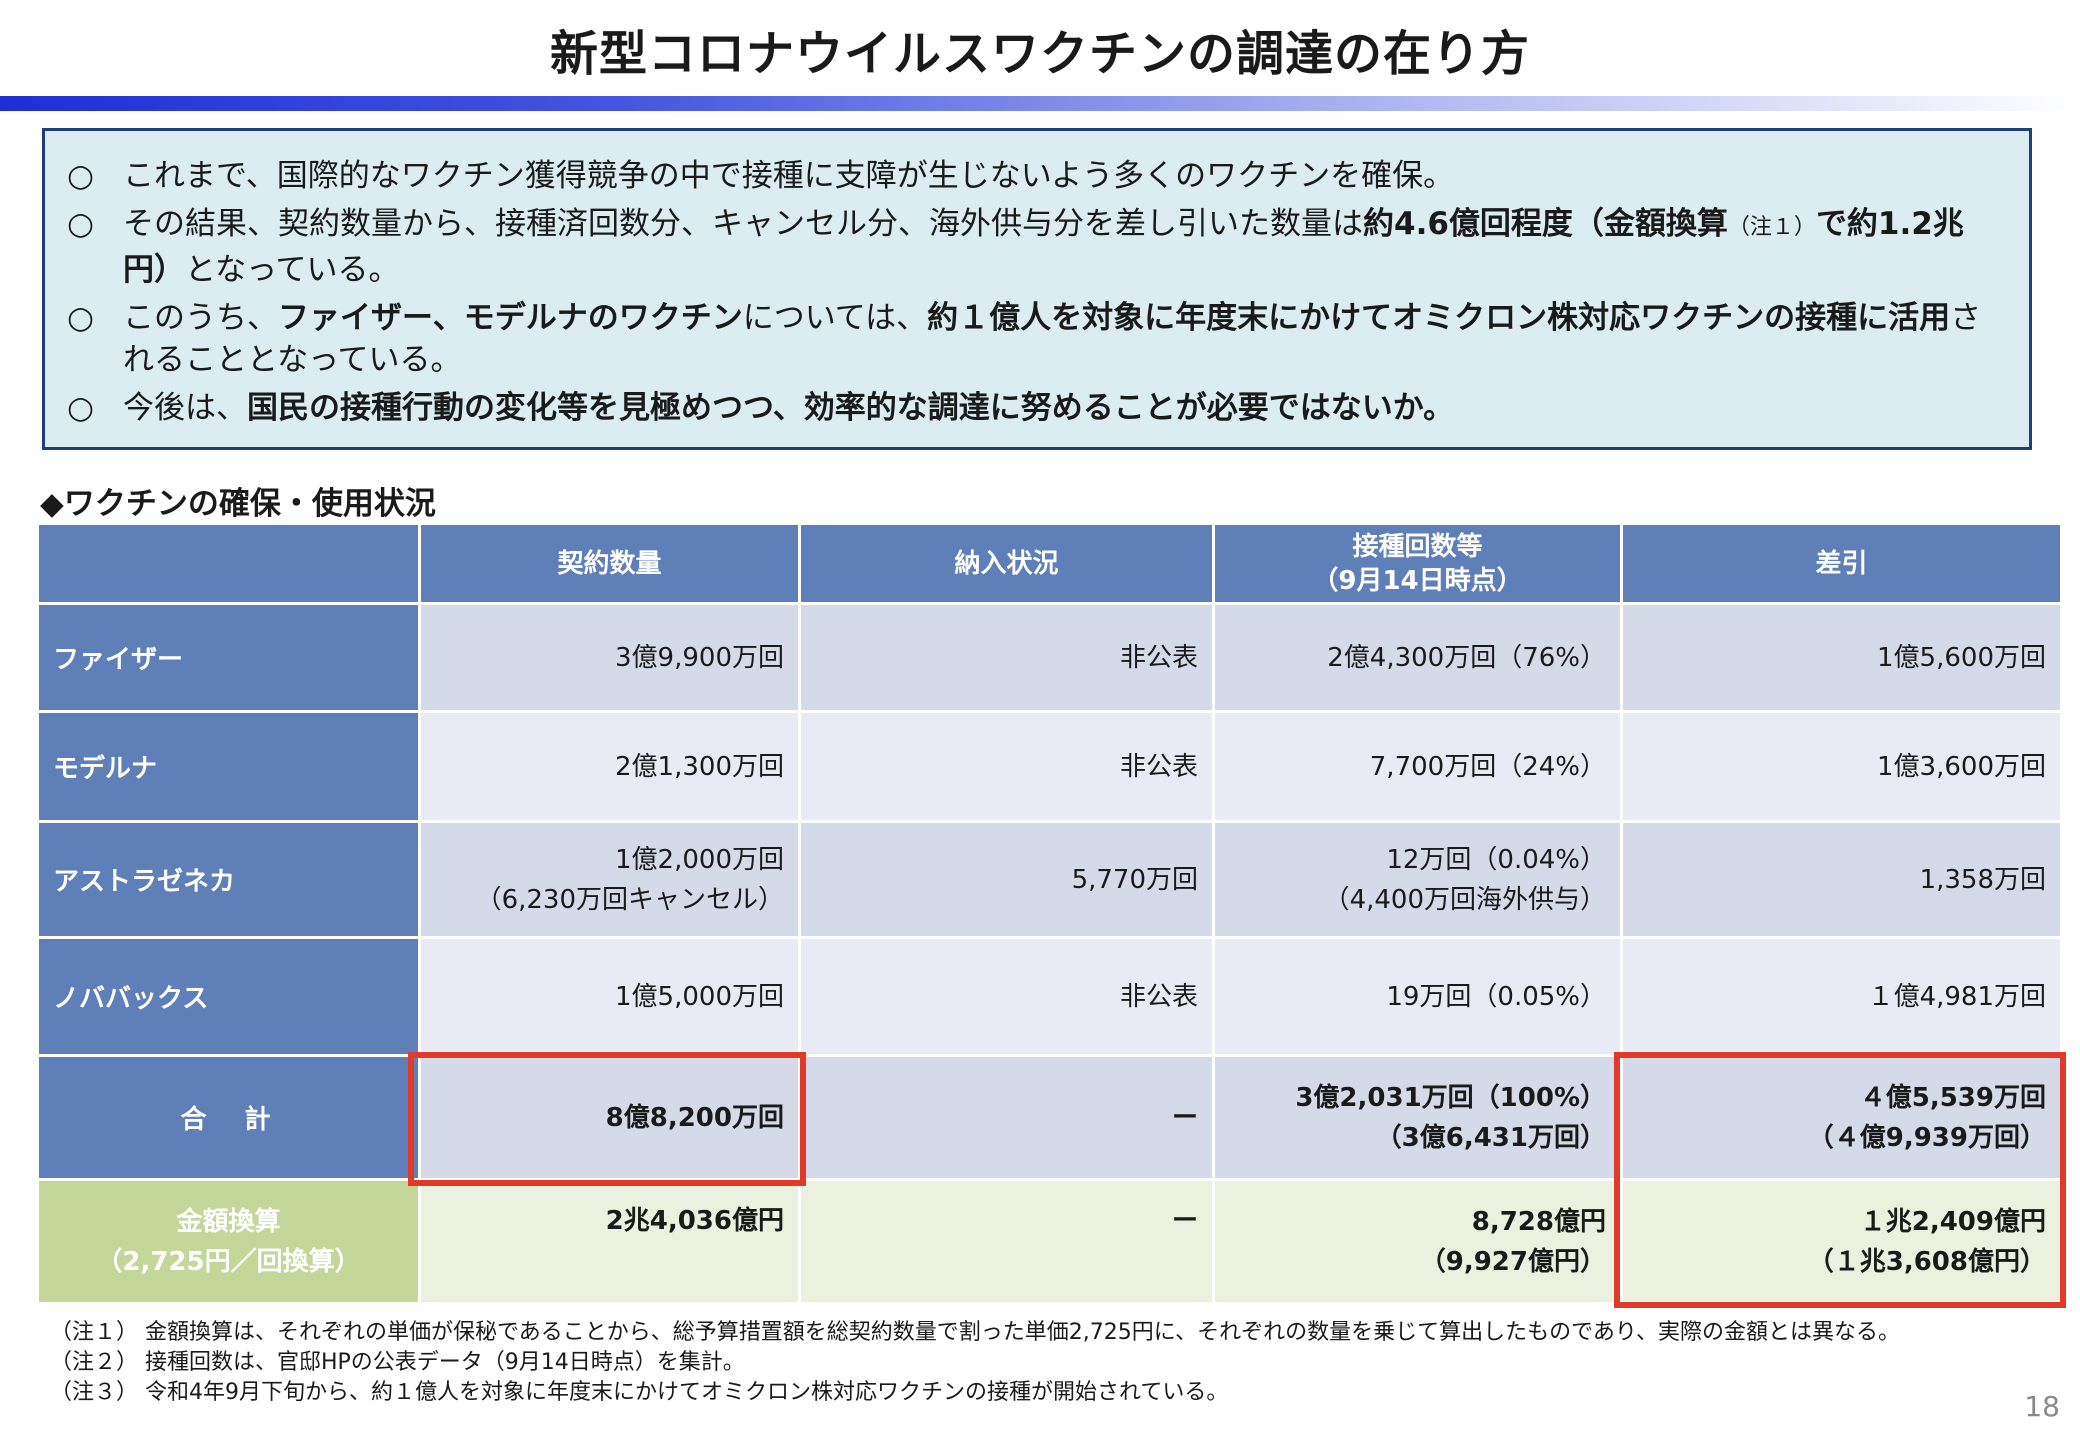 The image size is (2080, 1436). I want to click on doses-cell: 2億4,300万回（76%）, so click(1417, 657).